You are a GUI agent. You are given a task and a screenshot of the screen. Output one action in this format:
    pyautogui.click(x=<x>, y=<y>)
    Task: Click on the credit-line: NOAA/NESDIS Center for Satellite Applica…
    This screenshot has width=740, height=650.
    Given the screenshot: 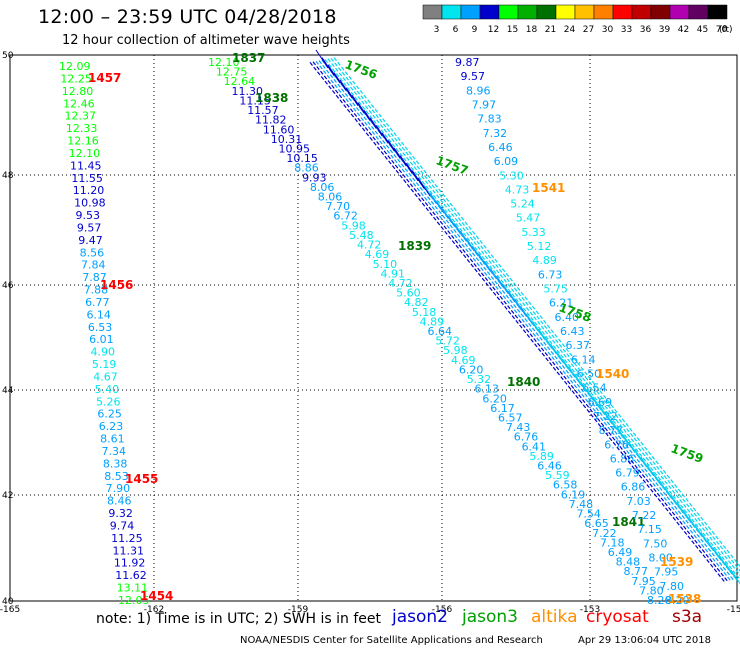 What is the action you would take?
    pyautogui.click(x=391, y=640)
    